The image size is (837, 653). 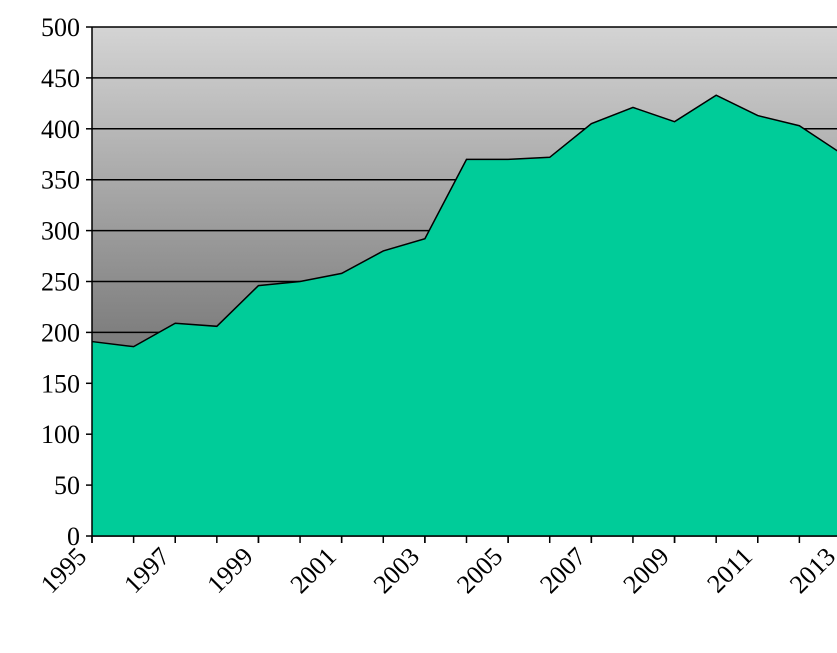 What do you see at coordinates (60, 282) in the screenshot?
I see `y-tick-label: 250` at bounding box center [60, 282].